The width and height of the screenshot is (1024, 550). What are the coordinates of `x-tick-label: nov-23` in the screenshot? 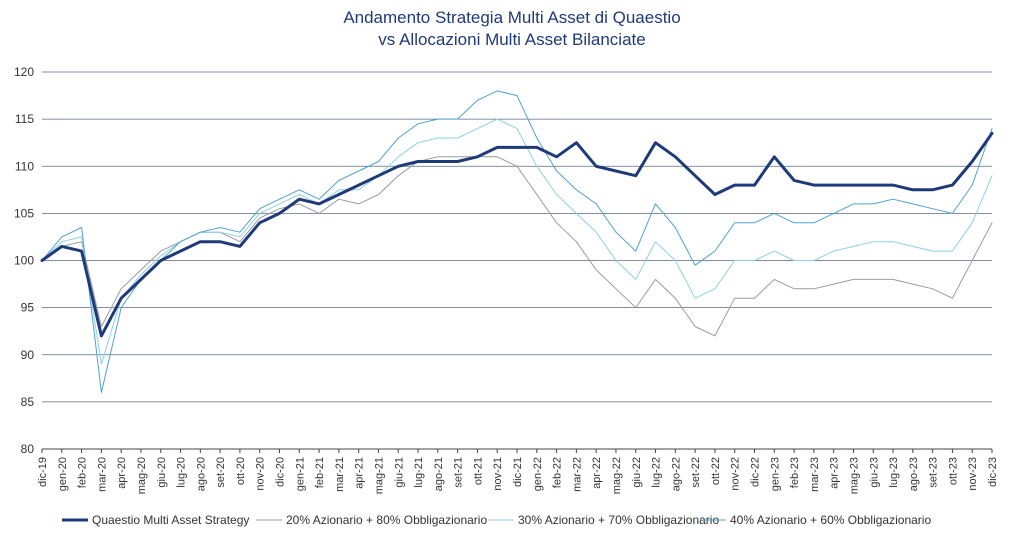 It's located at (973, 474).